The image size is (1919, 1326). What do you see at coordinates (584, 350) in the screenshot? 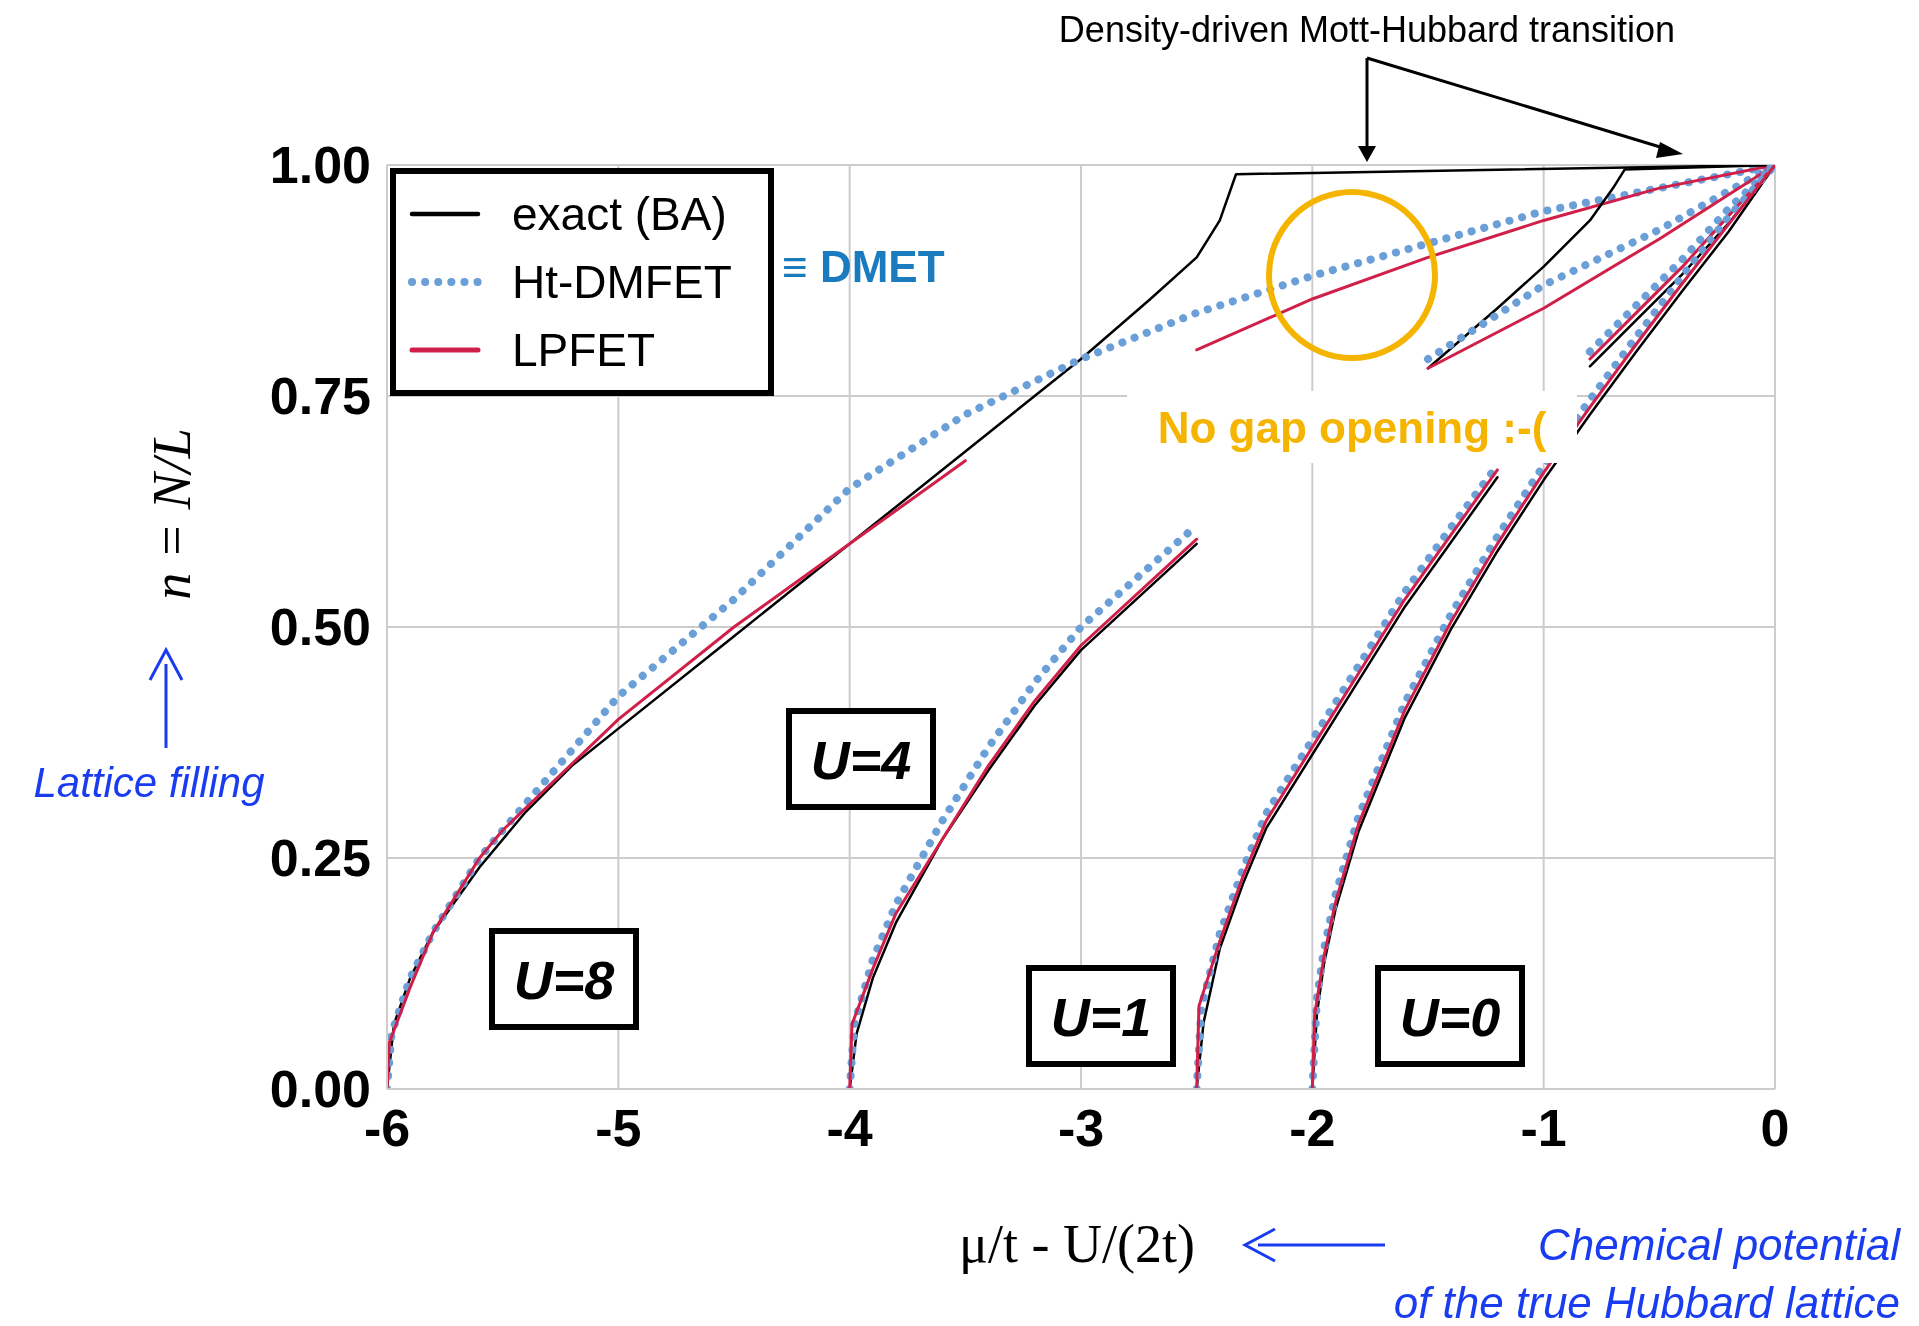
I see `legend-label: LPFET` at bounding box center [584, 350].